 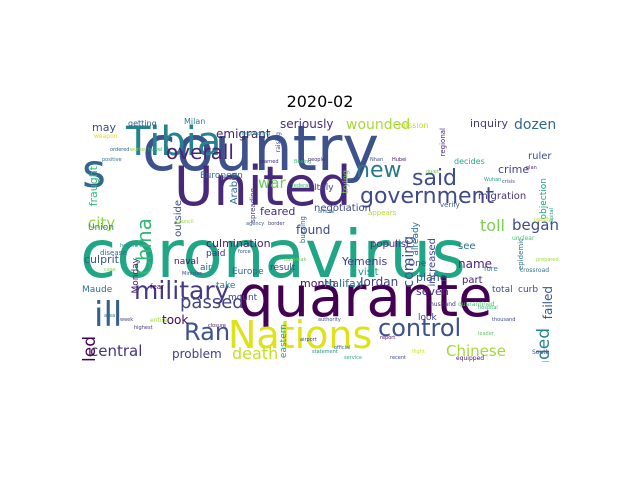 What do you see at coordinates (97, 290) in the screenshot?
I see `cloud-word: Maude` at bounding box center [97, 290].